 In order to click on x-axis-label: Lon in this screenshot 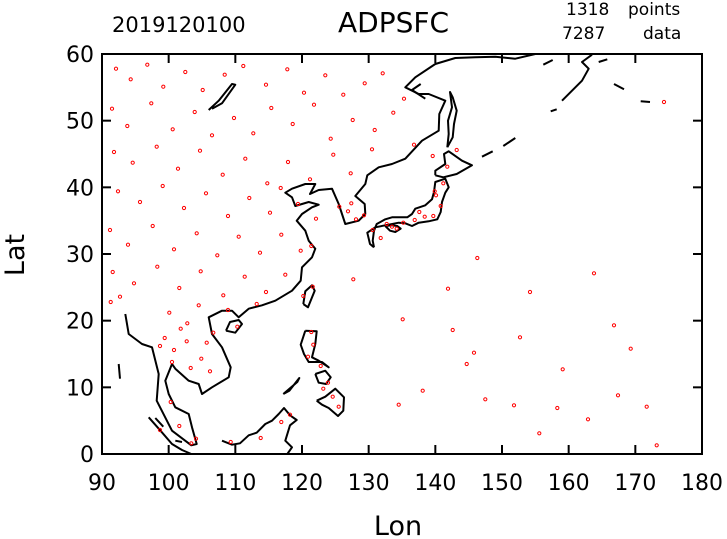, I will do `click(398, 525)`.